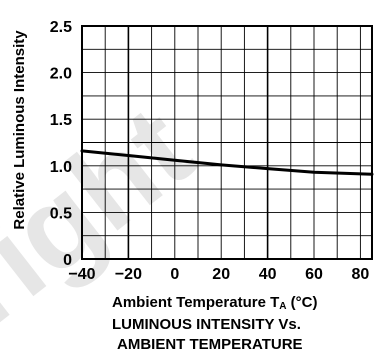  What do you see at coordinates (61, 167) in the screenshot?
I see `y-tick-label: 1.0` at bounding box center [61, 167].